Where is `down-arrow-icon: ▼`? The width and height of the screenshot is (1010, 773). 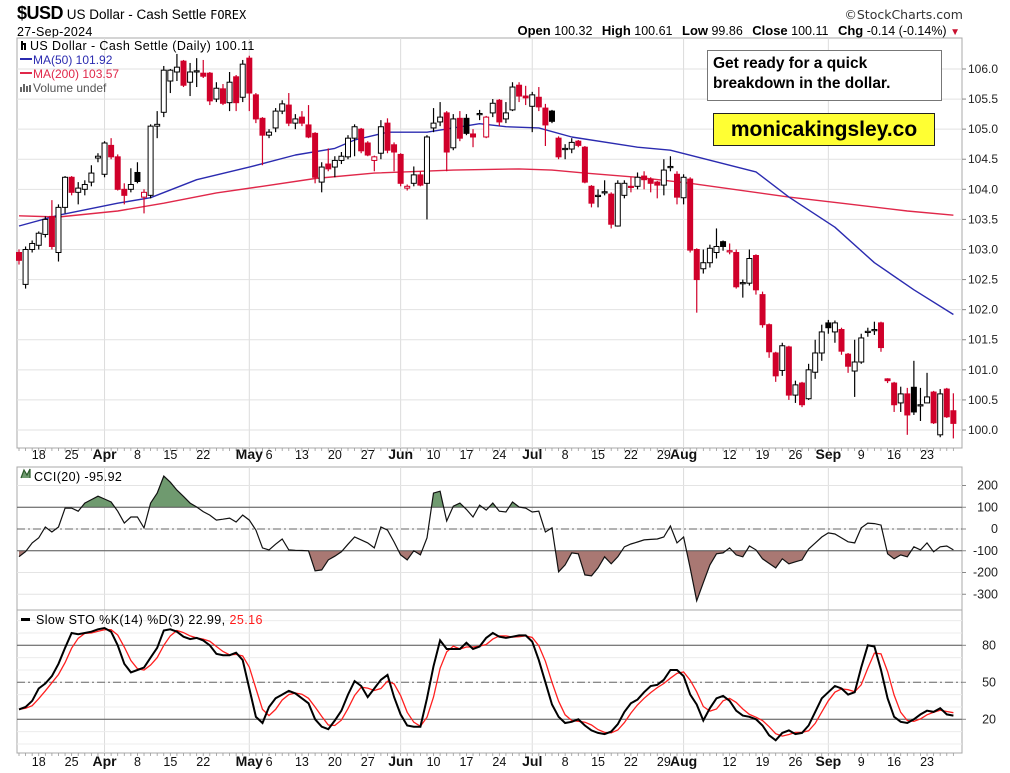 down-arrow-icon: ▼ is located at coordinates (955, 32).